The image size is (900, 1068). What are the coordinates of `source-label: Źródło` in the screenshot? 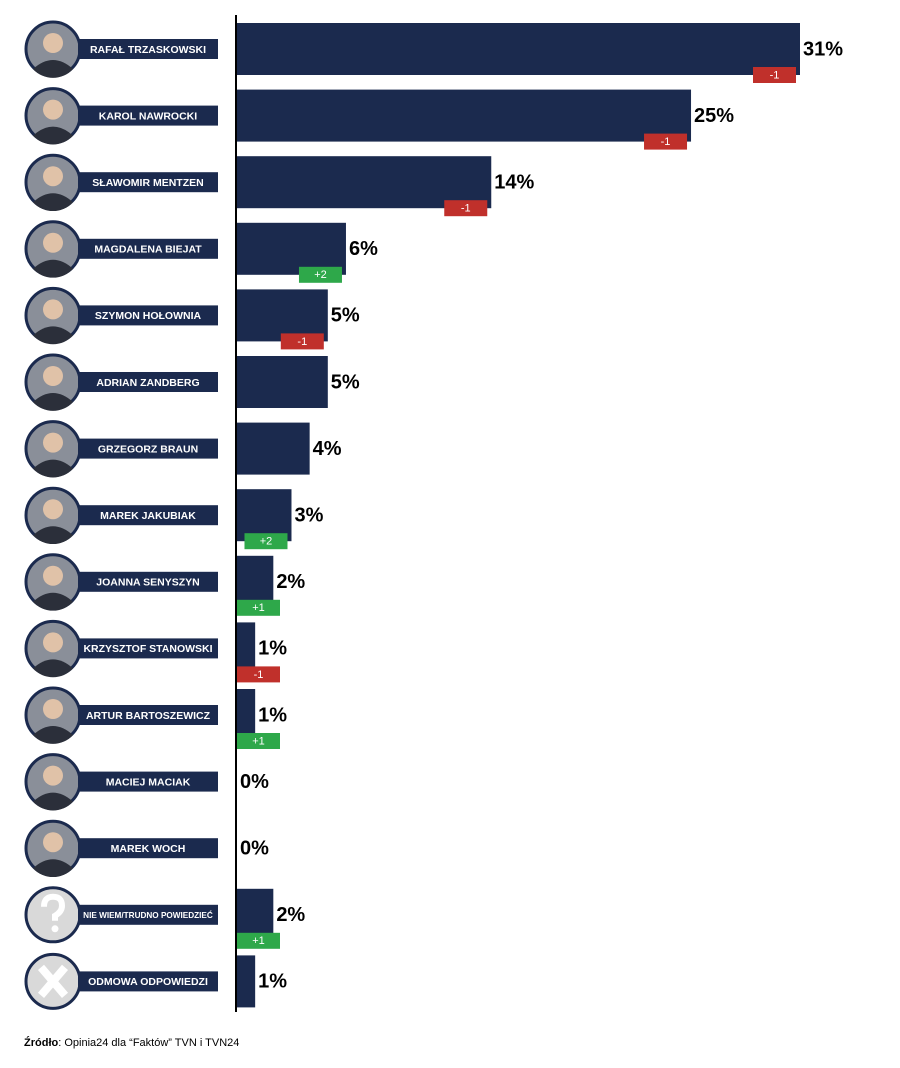 It's located at (41, 1042).